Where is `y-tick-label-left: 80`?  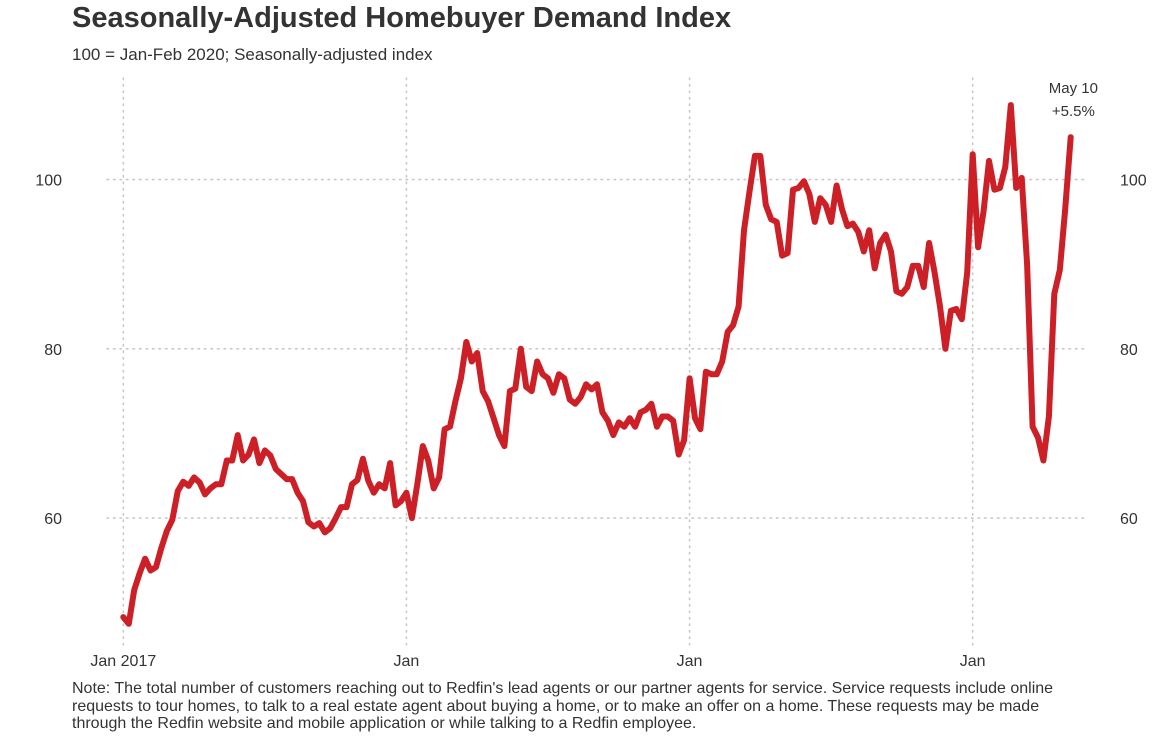
y-tick-label-left: 80 is located at coordinates (53, 350).